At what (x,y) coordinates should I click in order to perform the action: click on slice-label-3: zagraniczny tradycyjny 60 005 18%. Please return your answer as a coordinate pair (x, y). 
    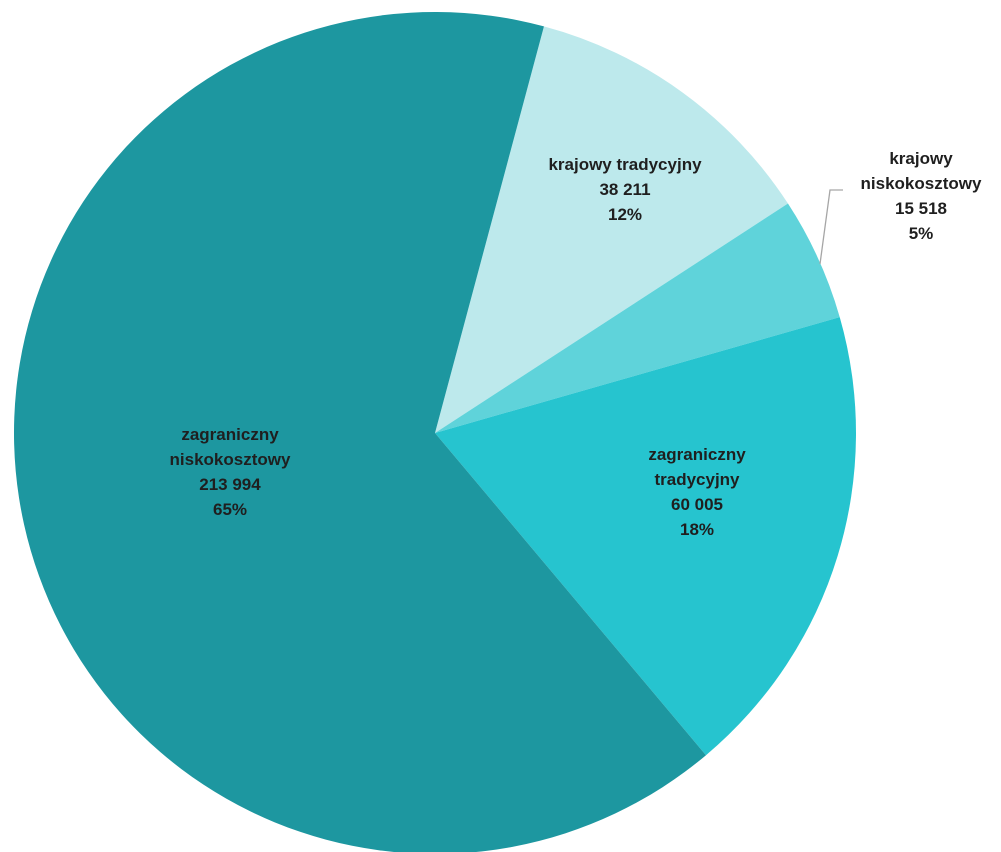
    Looking at the image, I should click on (697, 492).